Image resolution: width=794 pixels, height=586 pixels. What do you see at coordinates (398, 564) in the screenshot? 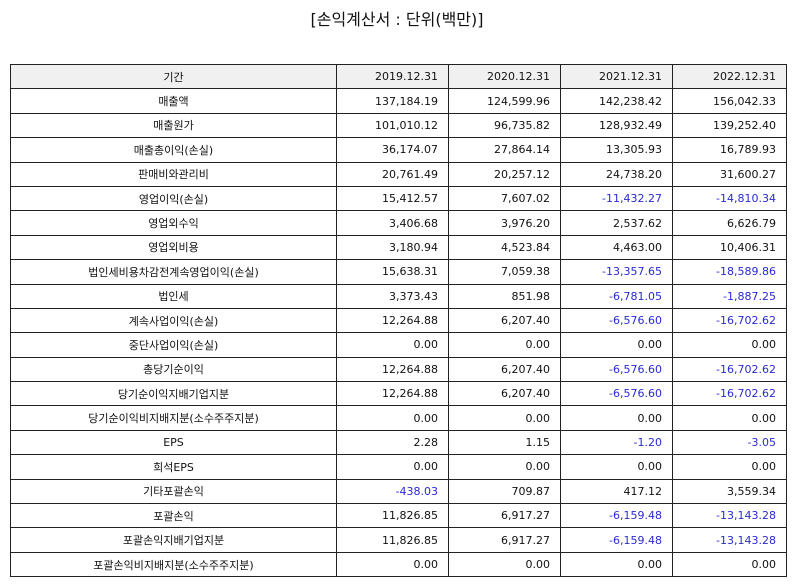
I see `table-row: 포괄손익비지배지분(소수주주지분) 0.00 0.00 0.00 0.00` at bounding box center [398, 564].